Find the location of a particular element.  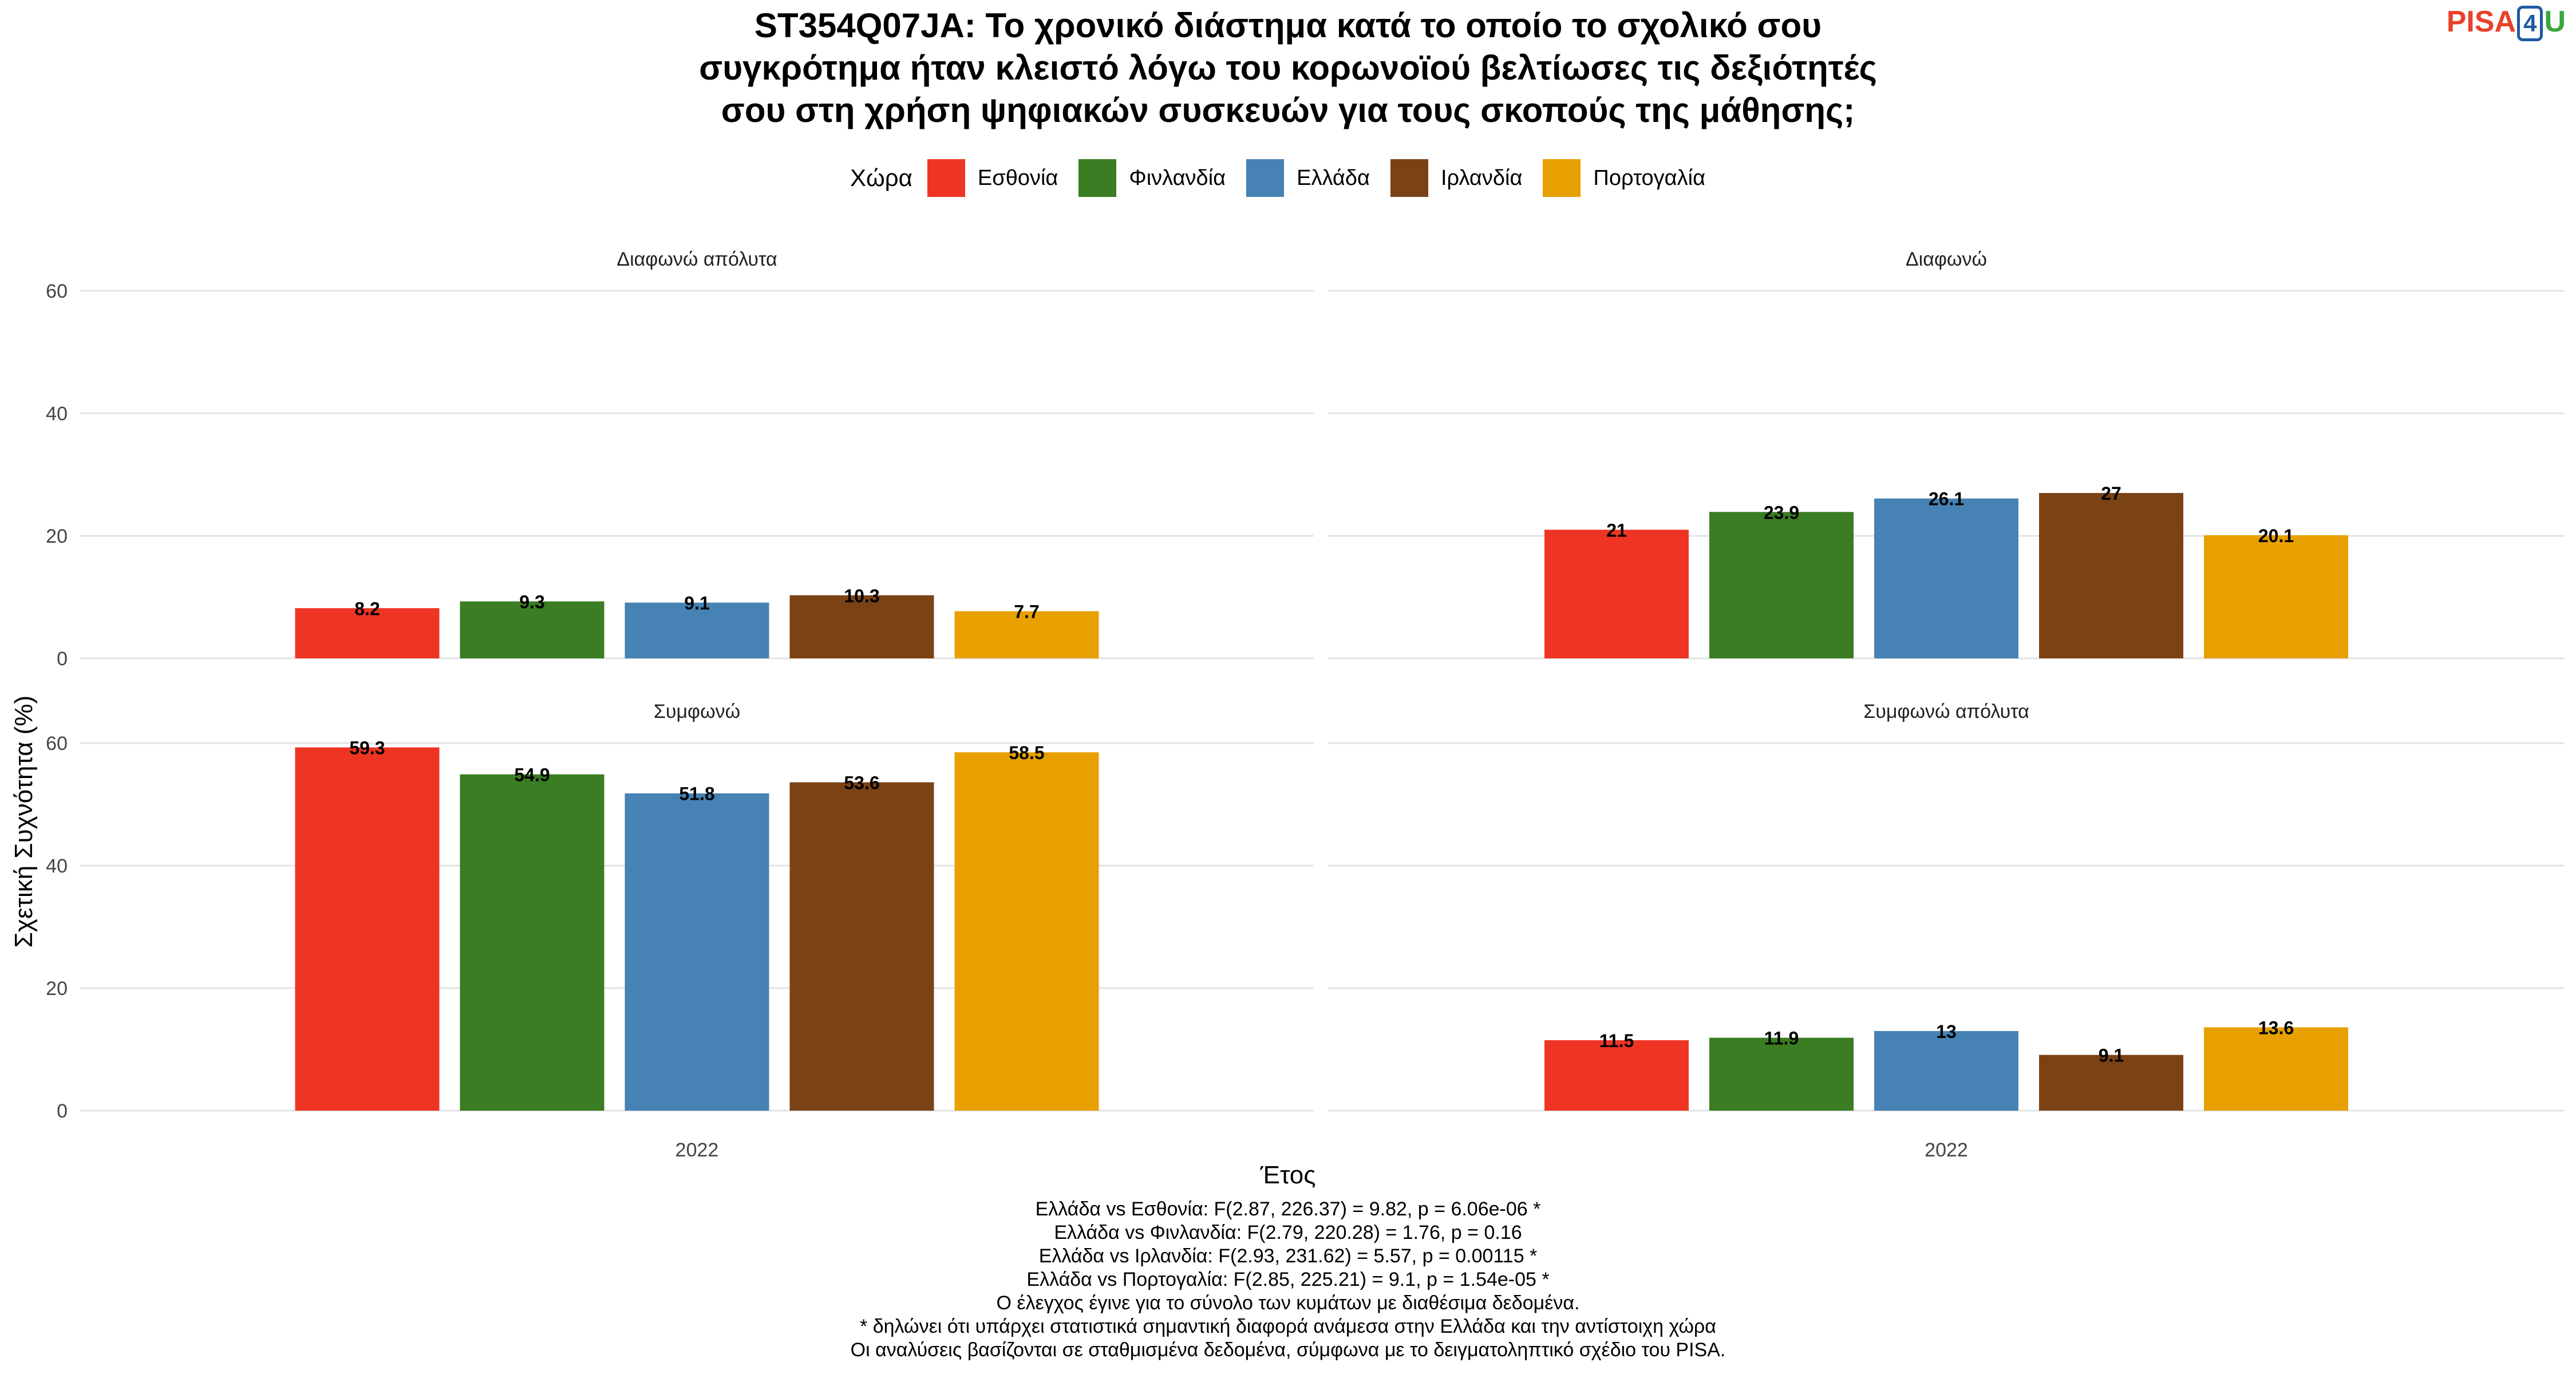

facet-label: Συμφωνώ is located at coordinates (697, 712).